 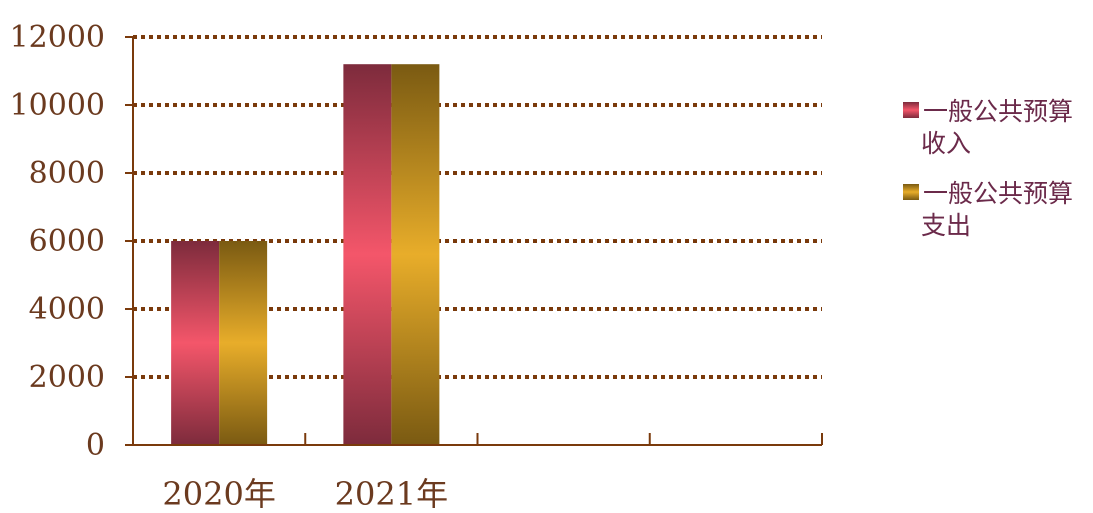 I want to click on y-tick-label: 8000, so click(x=67, y=173).